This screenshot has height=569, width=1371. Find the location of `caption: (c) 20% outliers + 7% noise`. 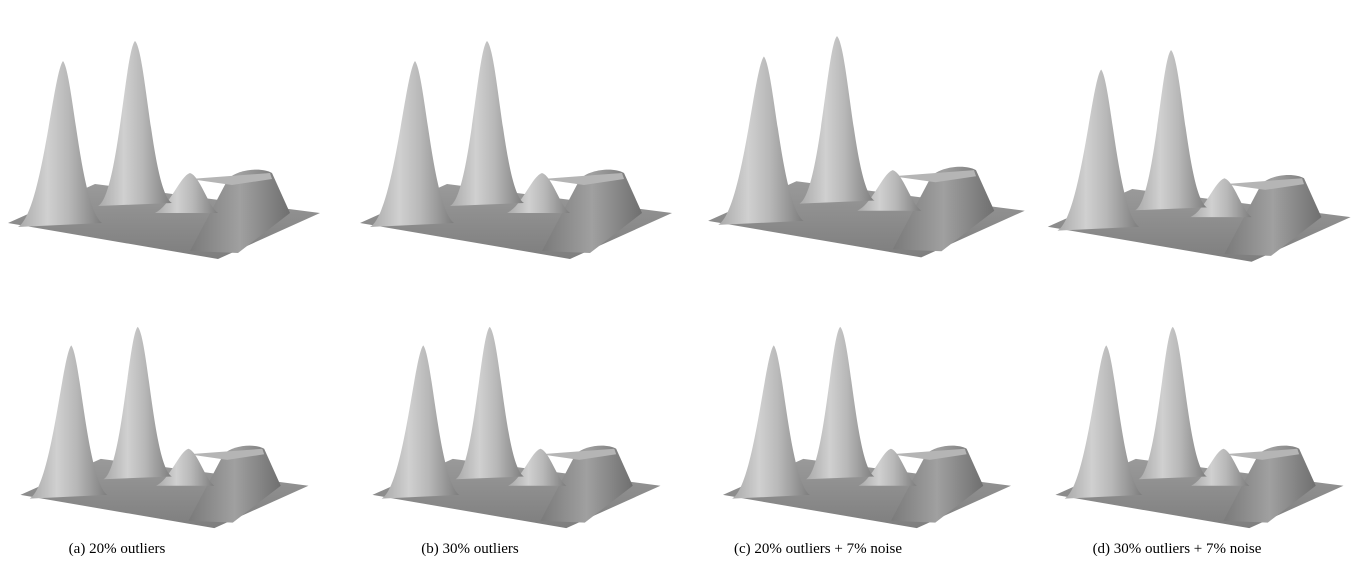

caption: (c) 20% outliers + 7% noise is located at coordinates (818, 549).